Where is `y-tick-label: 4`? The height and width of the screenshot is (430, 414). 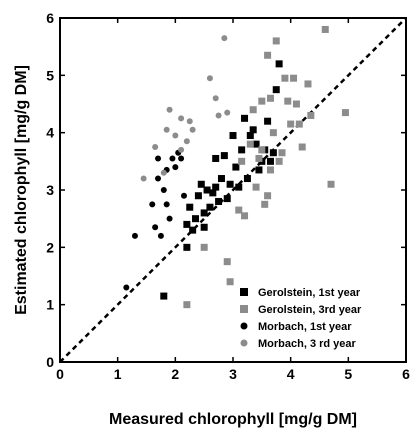 y-tick-label: 4 is located at coordinates (50, 133).